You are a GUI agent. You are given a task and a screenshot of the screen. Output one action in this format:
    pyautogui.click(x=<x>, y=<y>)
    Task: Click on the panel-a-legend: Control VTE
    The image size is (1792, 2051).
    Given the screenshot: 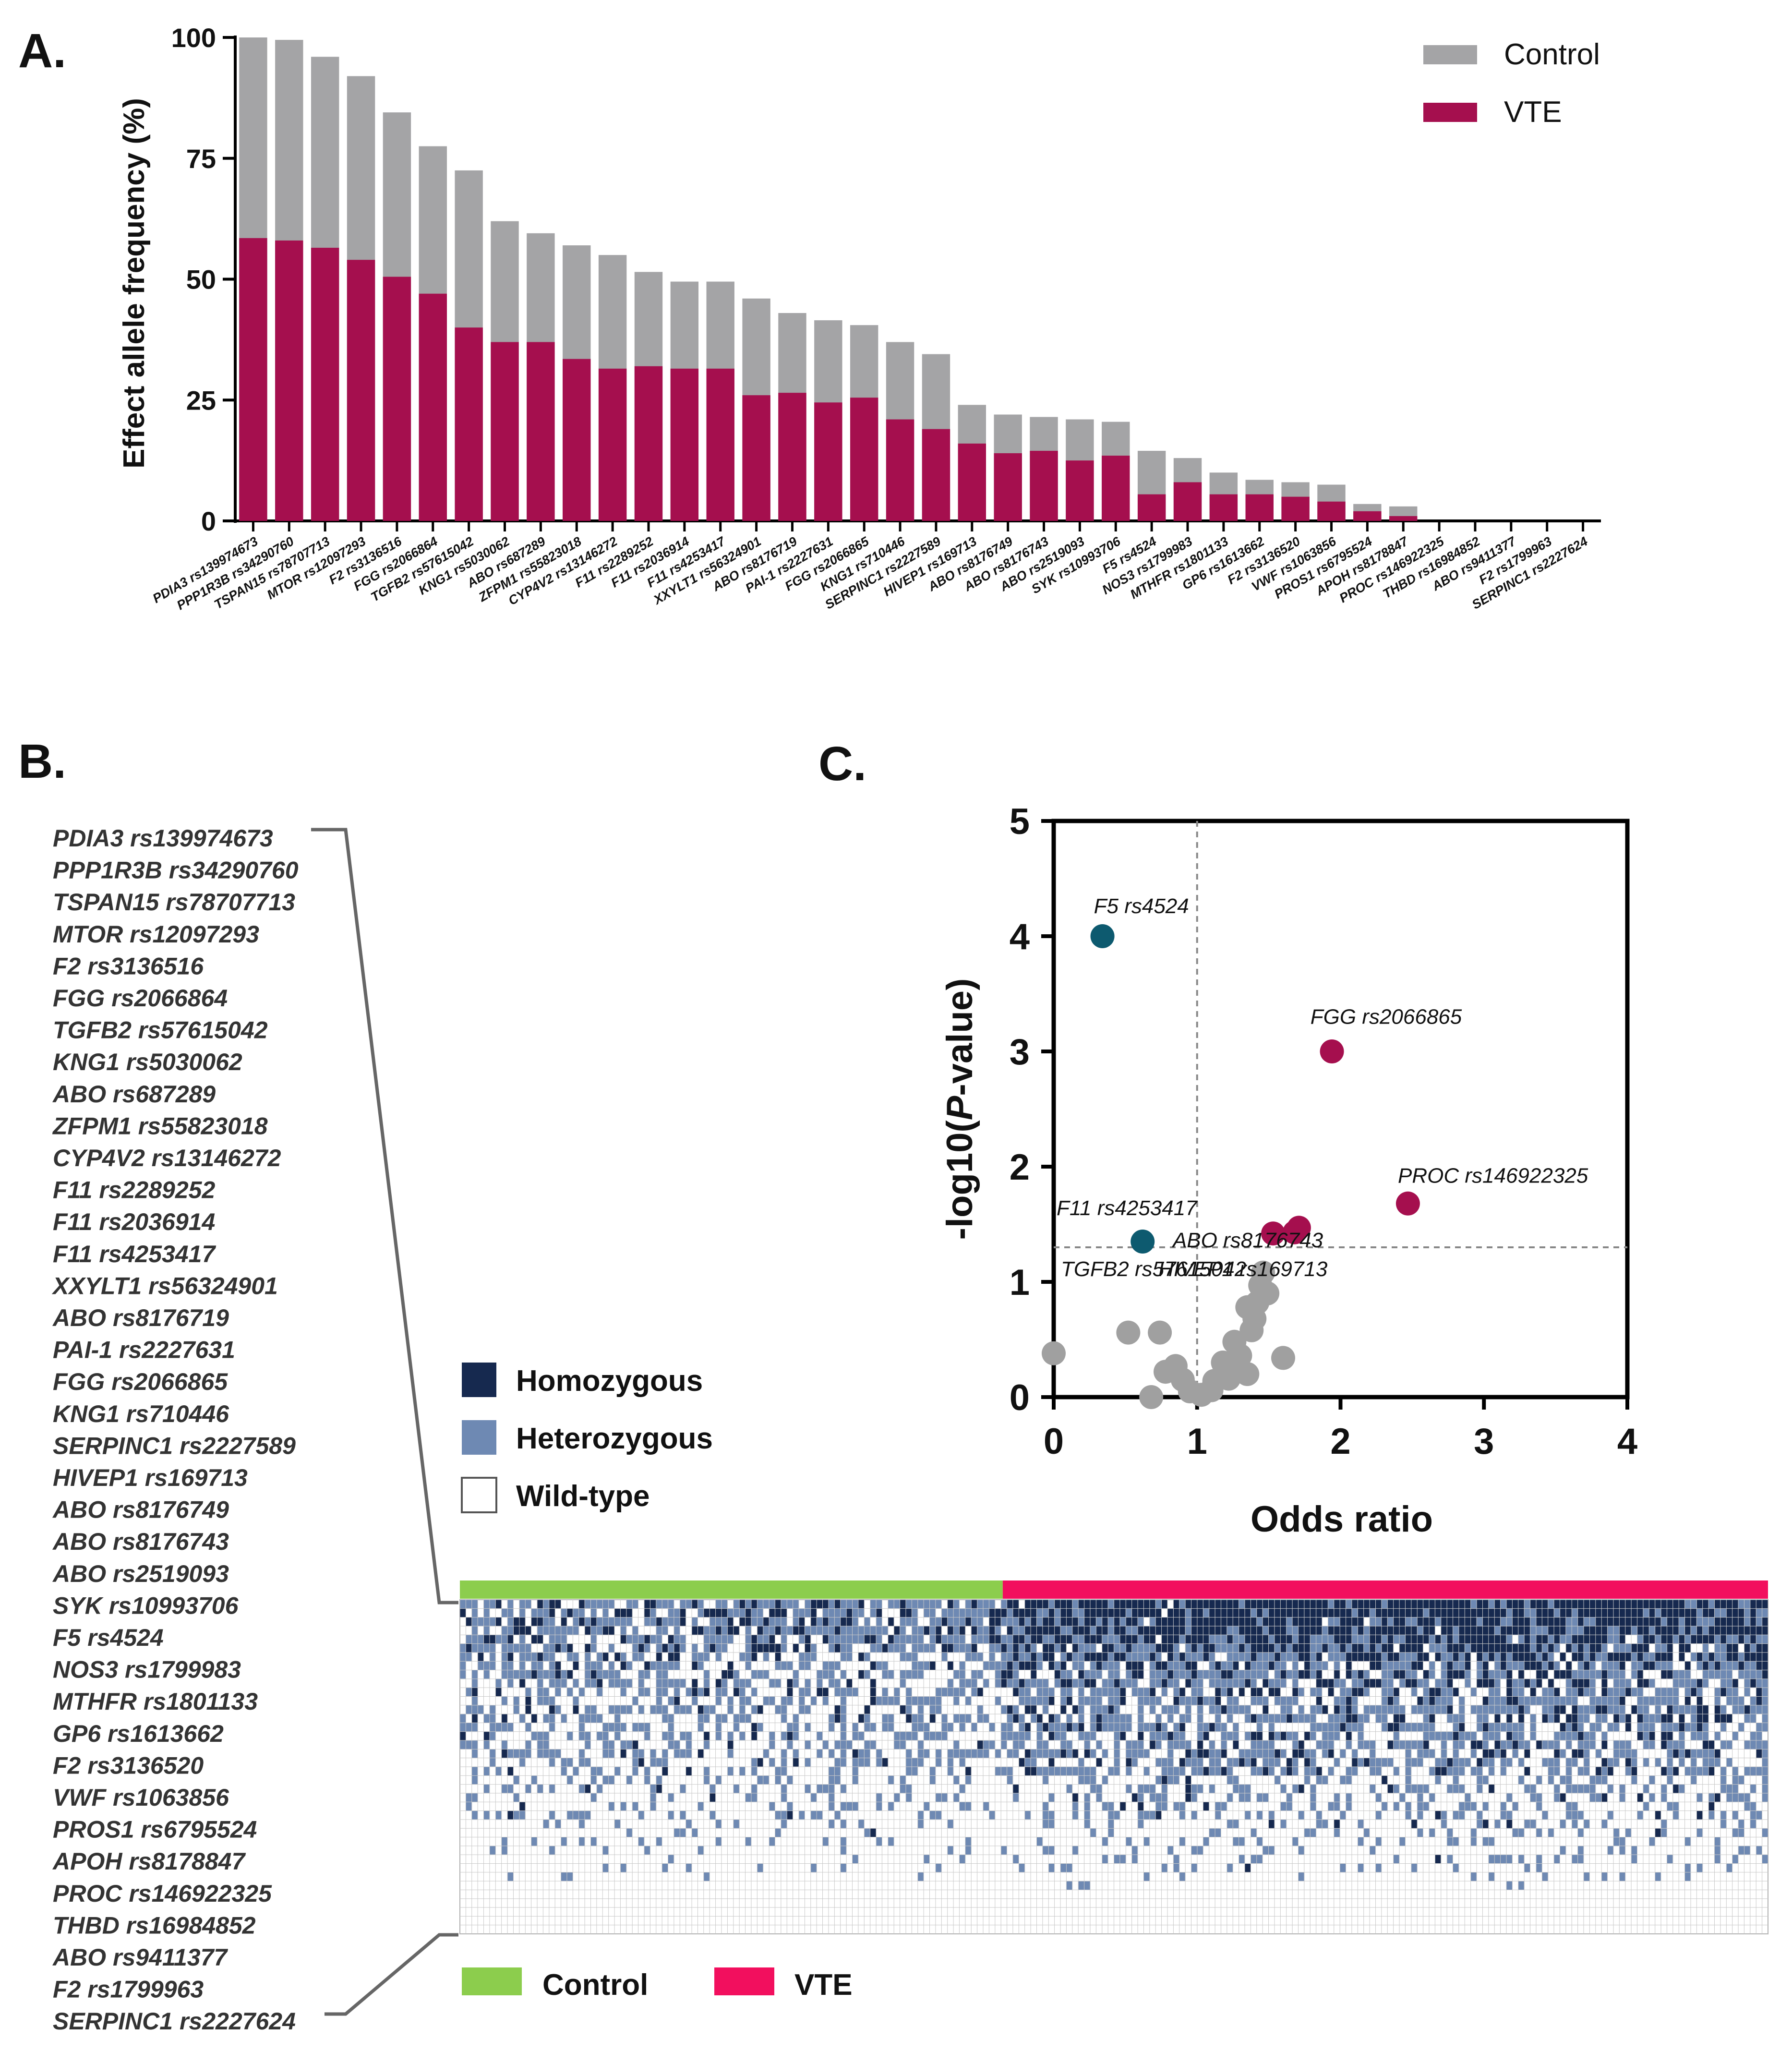 What is the action you would take?
    pyautogui.click(x=1511, y=83)
    